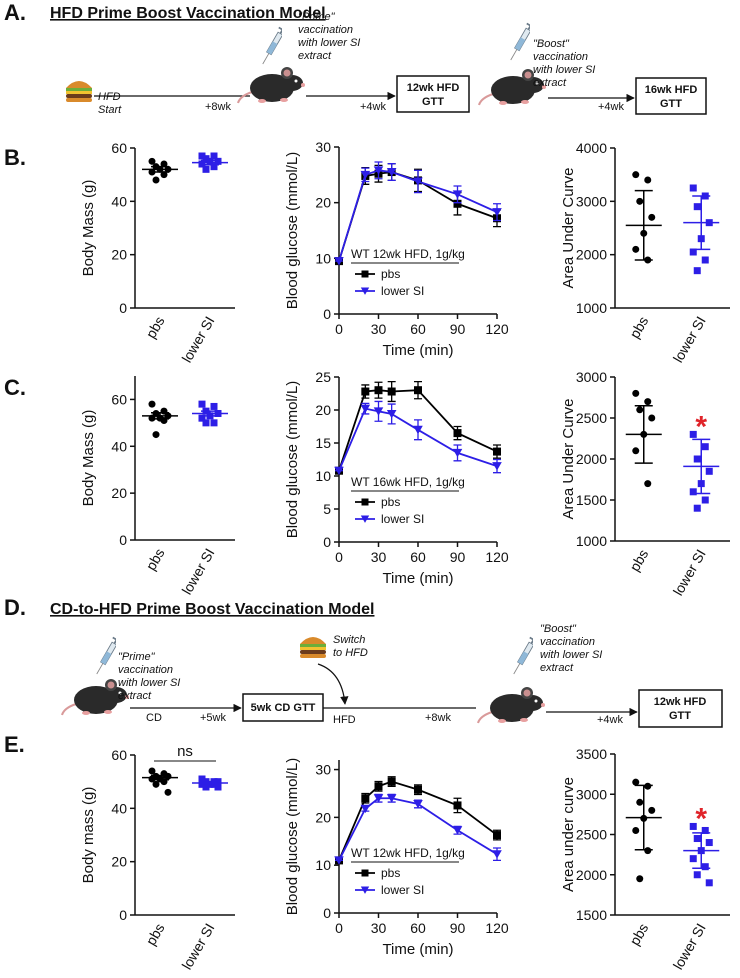 This screenshot has width=740, height=978. Describe the element at coordinates (119, 446) in the screenshot. I see `y-tick-label: 40` at that location.